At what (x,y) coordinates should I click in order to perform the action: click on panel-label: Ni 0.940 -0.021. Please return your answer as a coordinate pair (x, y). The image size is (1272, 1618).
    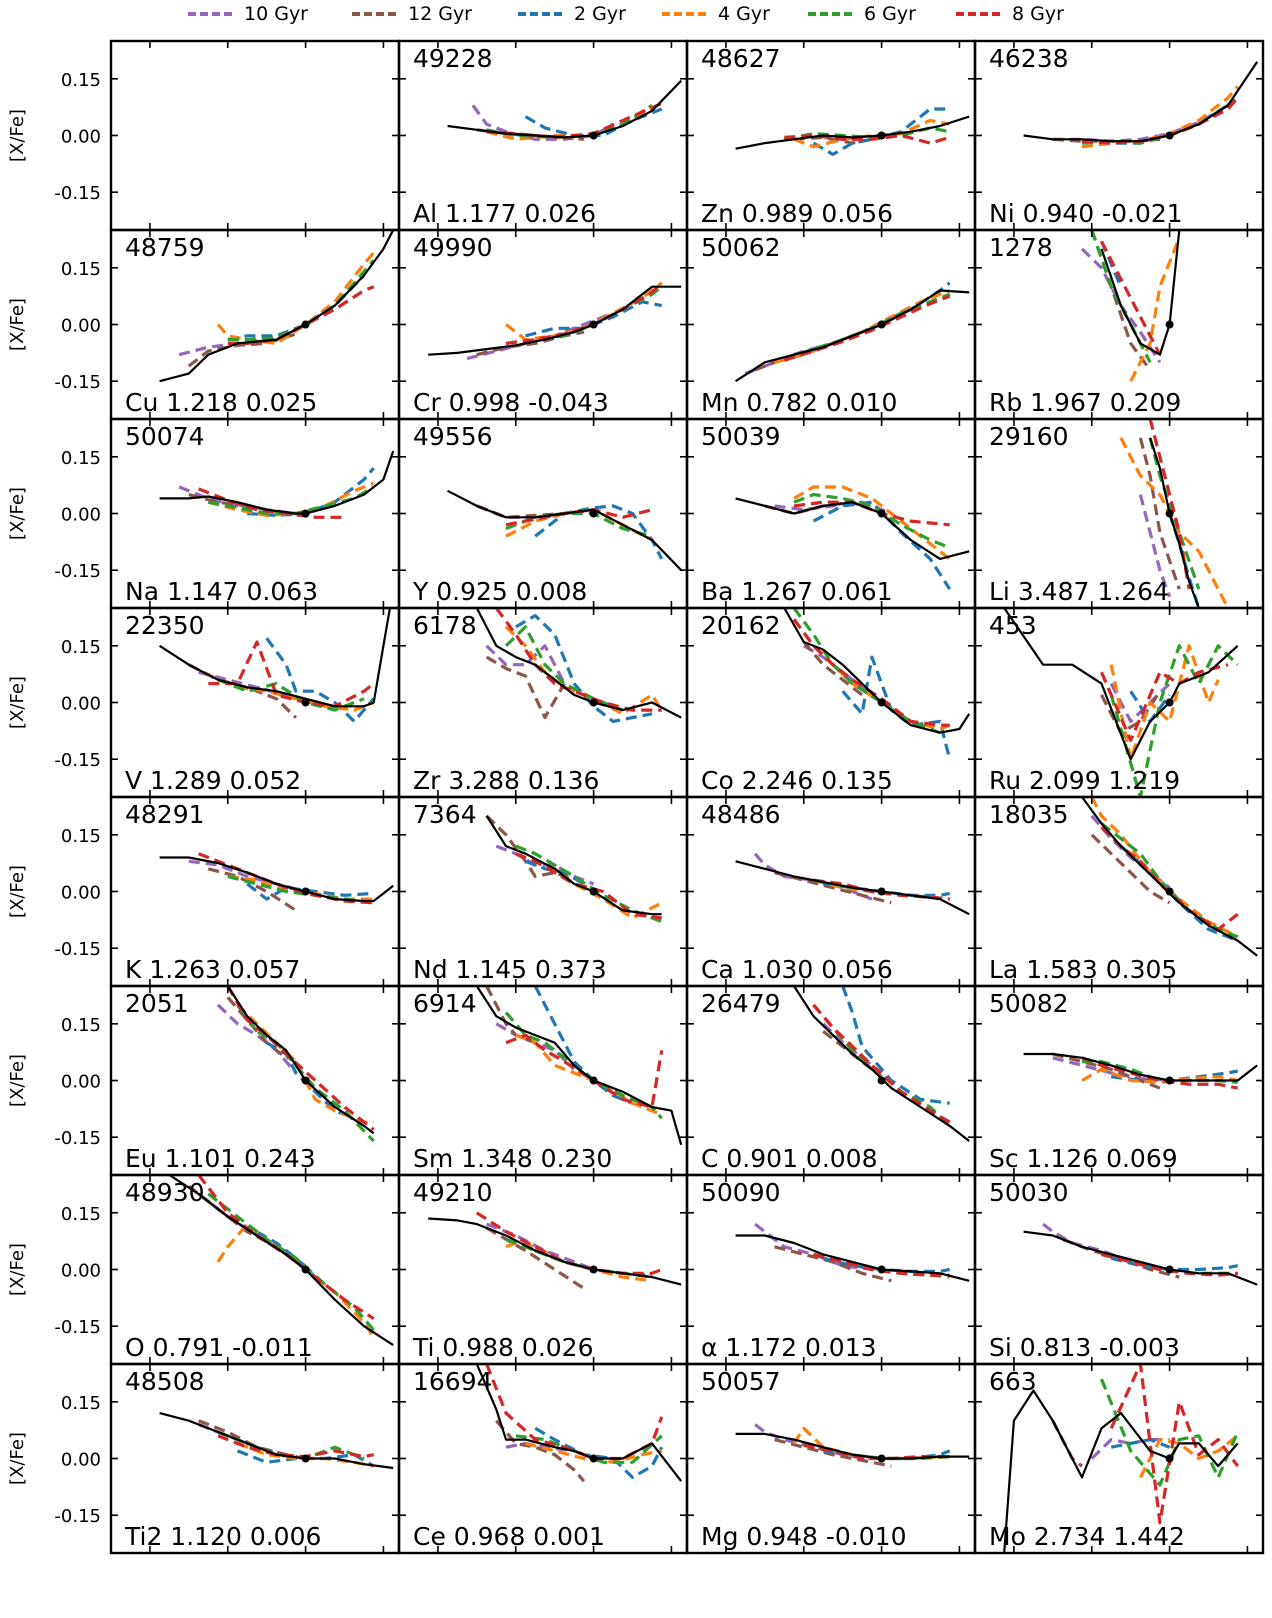
    Looking at the image, I should click on (1086, 213).